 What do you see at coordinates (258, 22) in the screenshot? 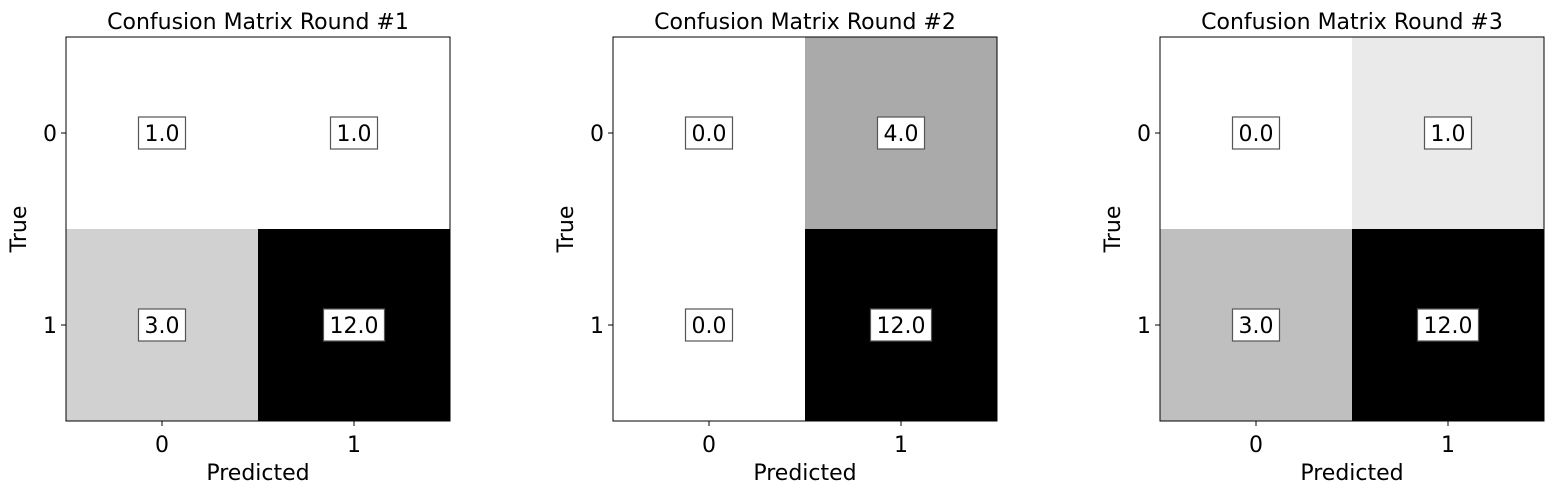
I see `chart-title: Confusion Matrix Round #1` at bounding box center [258, 22].